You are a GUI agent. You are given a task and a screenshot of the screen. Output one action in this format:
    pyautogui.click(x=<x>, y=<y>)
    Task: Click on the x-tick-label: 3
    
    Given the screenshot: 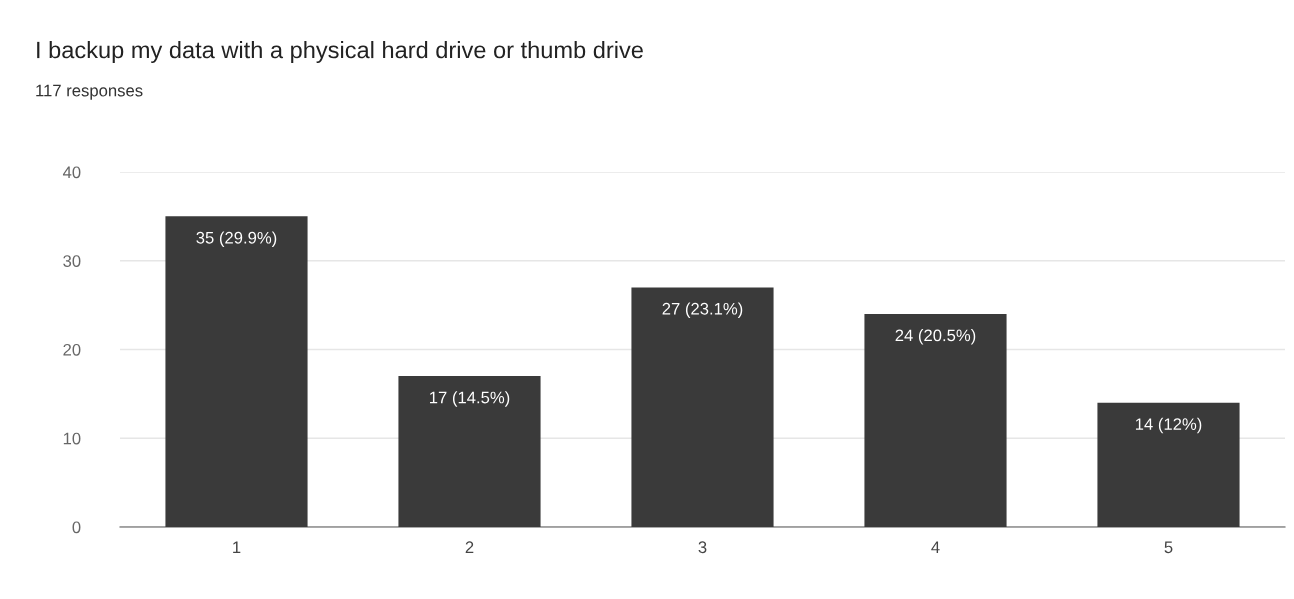 What is the action you would take?
    pyautogui.click(x=702, y=547)
    